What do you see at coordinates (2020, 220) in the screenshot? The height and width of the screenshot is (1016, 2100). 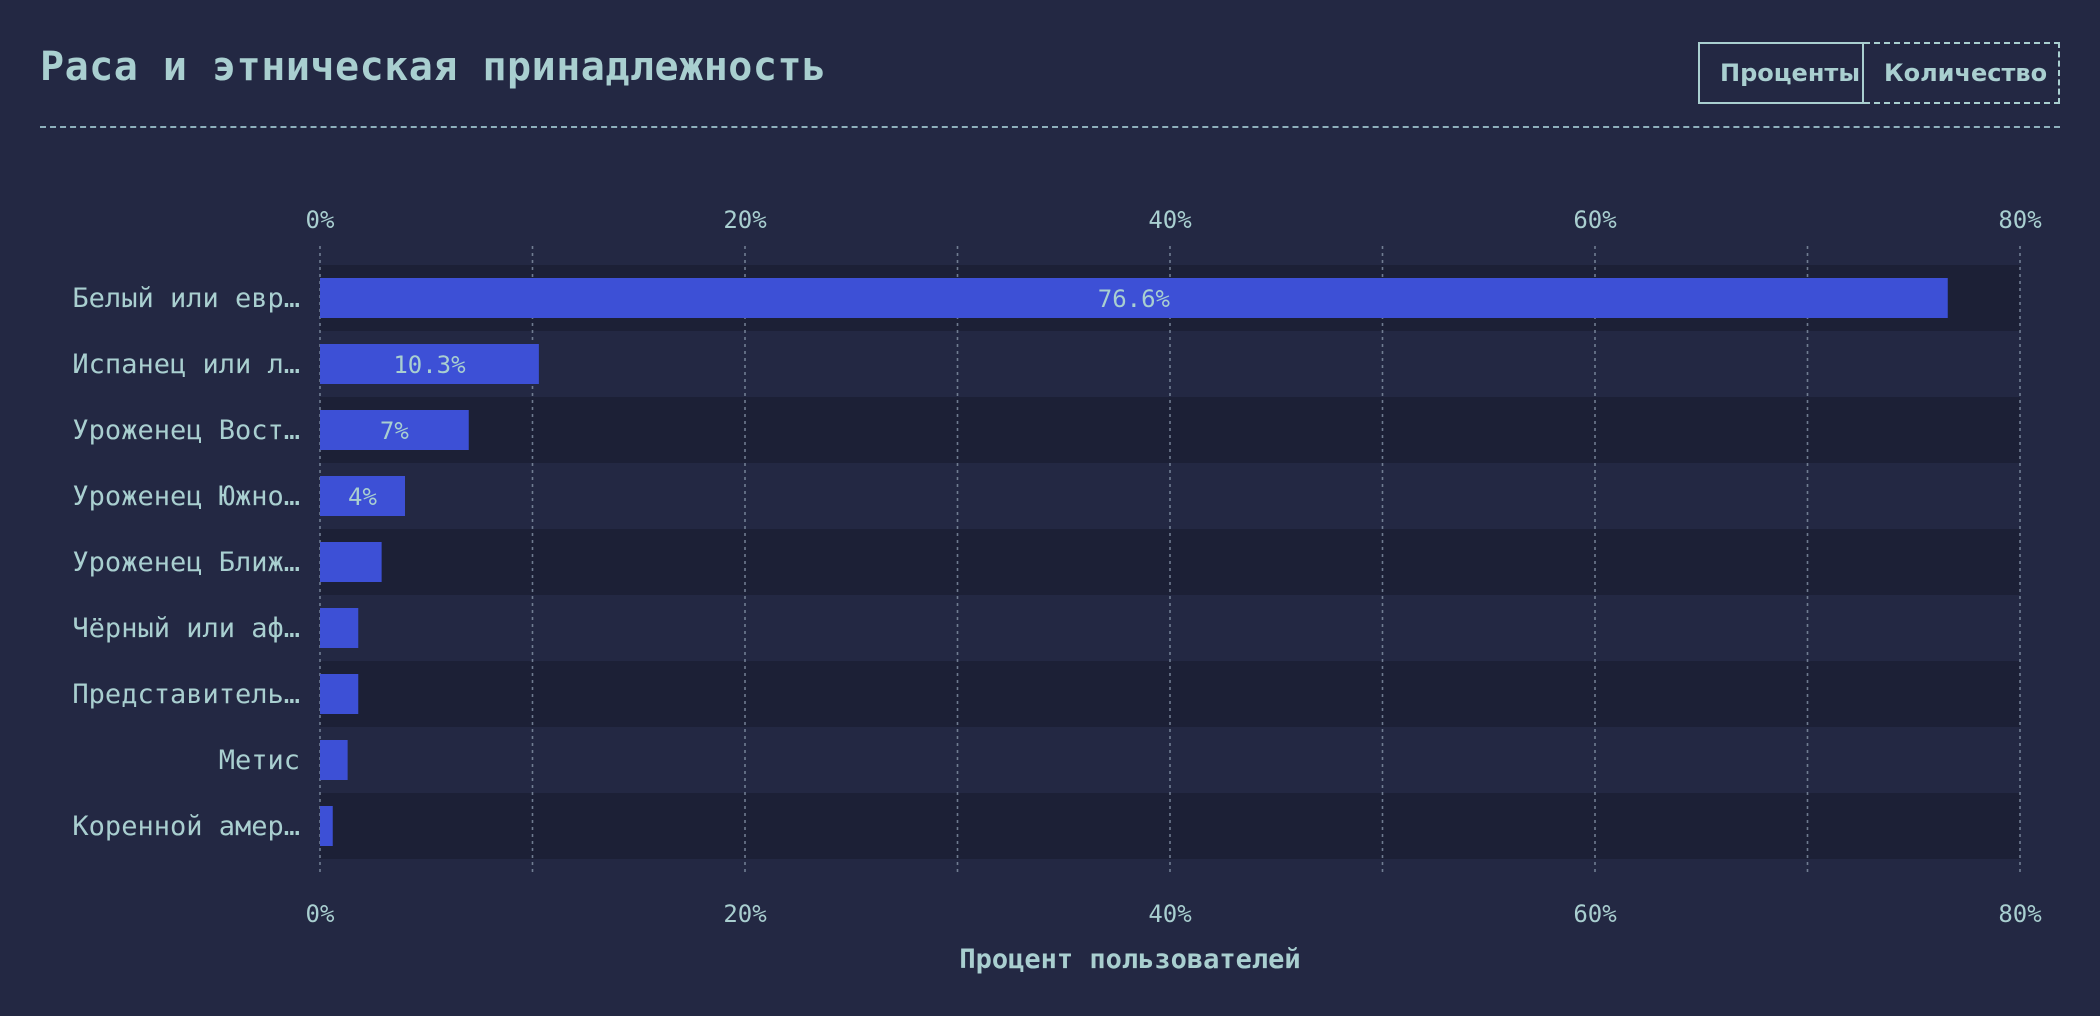 I see `x-tick-label-top: 80%` at bounding box center [2020, 220].